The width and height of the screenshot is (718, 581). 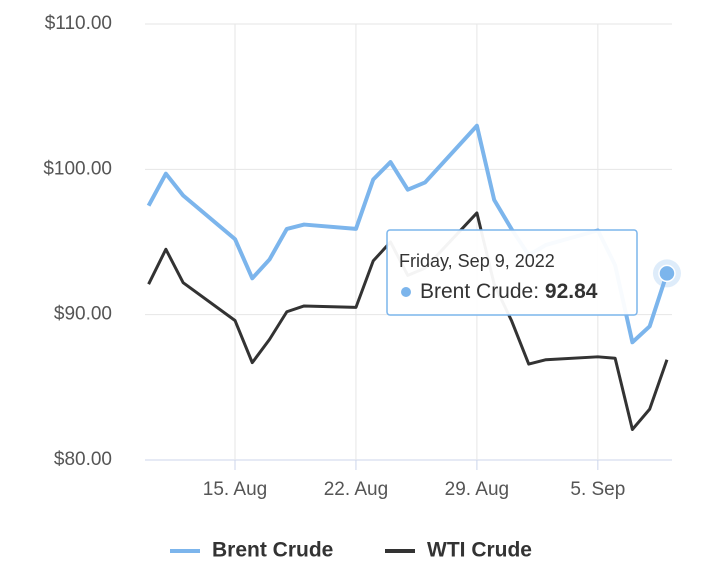 I want to click on legend-label: WTI Crude, so click(x=479, y=550).